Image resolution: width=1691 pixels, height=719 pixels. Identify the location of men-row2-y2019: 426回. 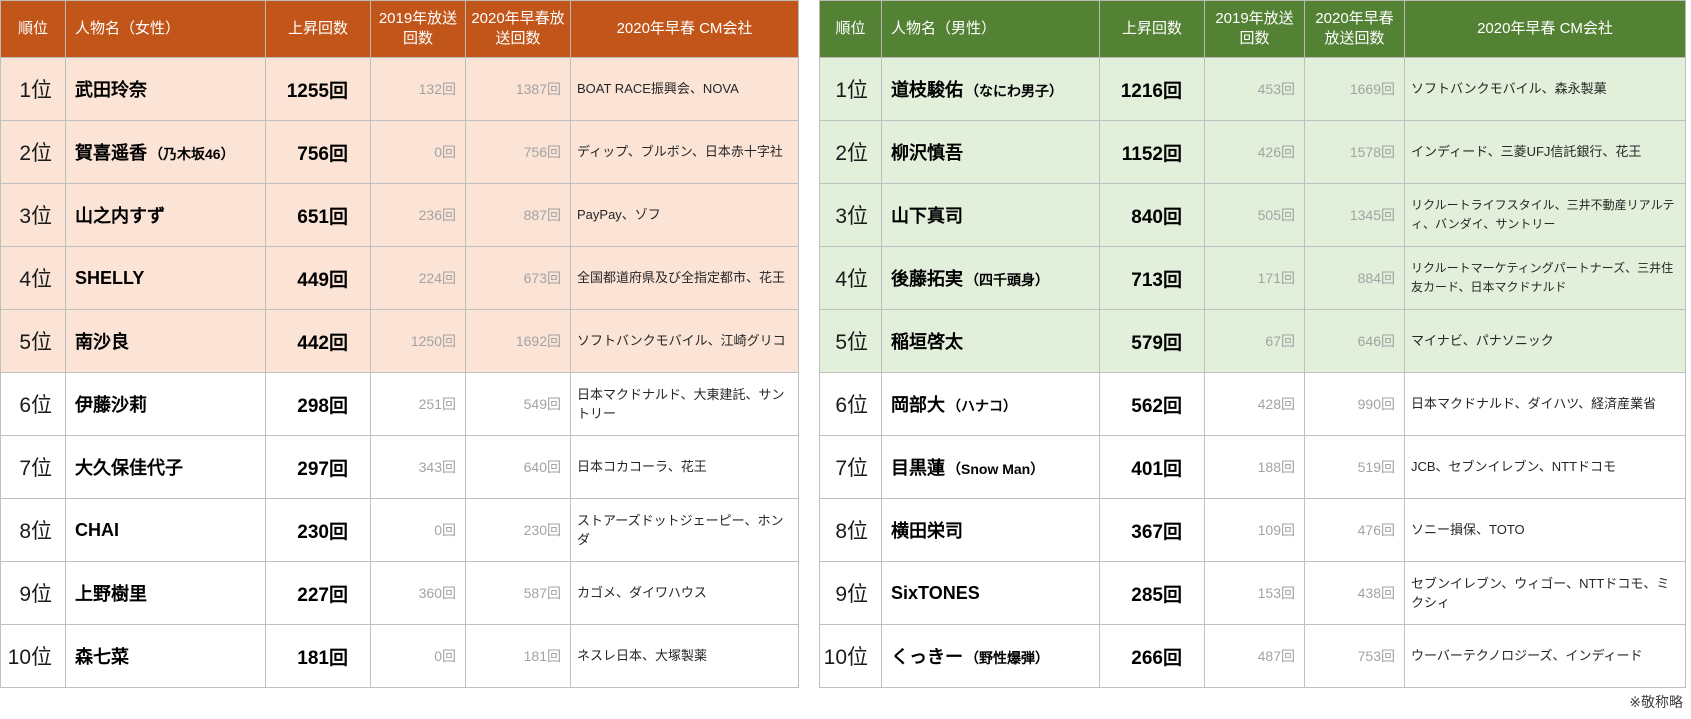
(1254, 152).